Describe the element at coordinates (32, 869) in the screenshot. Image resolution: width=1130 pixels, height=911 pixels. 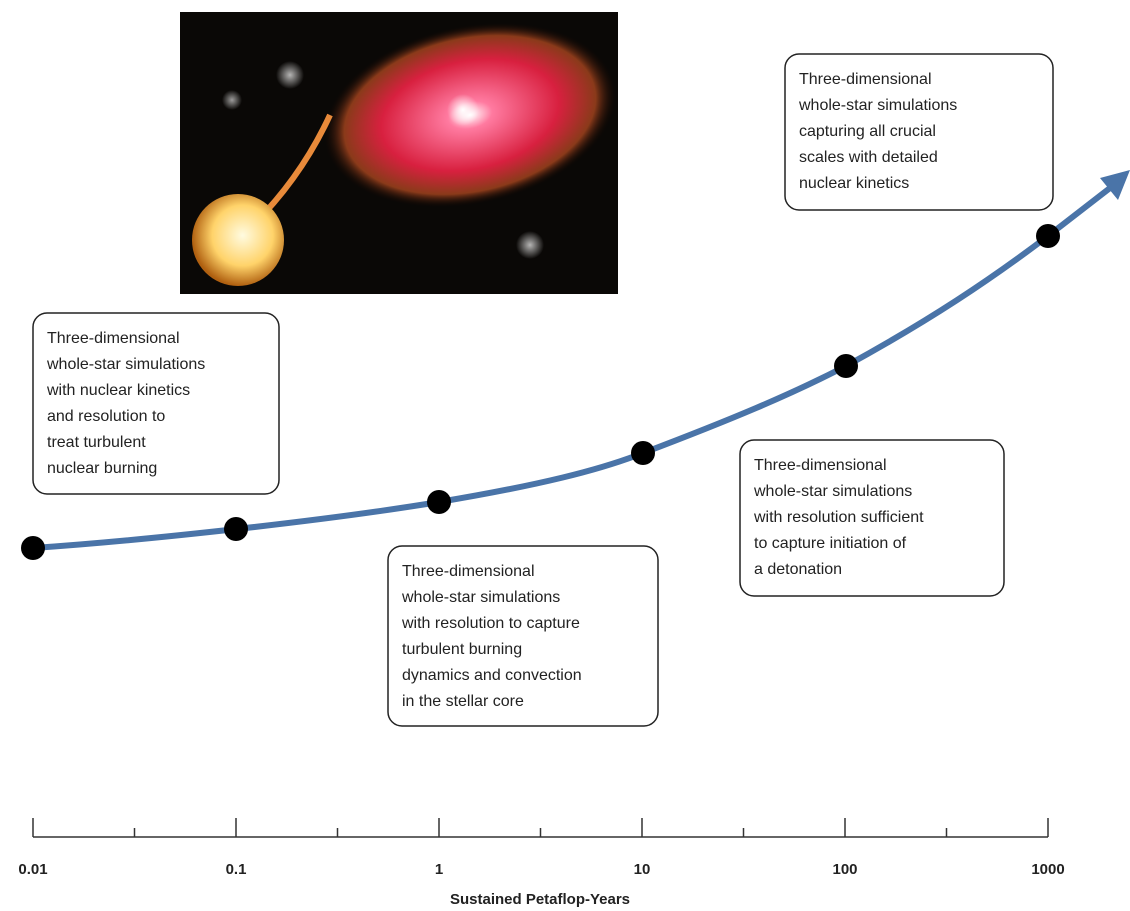
I see `tick-label: 0.01` at that location.